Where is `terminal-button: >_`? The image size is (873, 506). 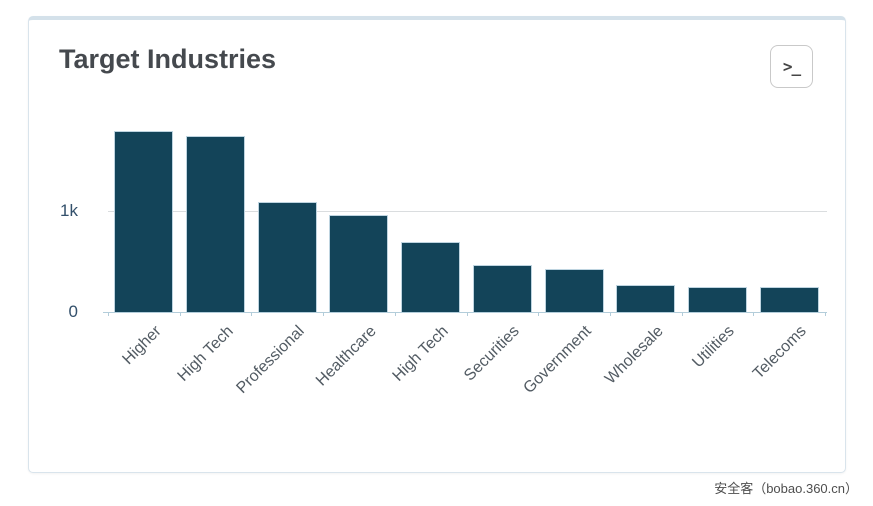
terminal-button: >_ is located at coordinates (791, 66).